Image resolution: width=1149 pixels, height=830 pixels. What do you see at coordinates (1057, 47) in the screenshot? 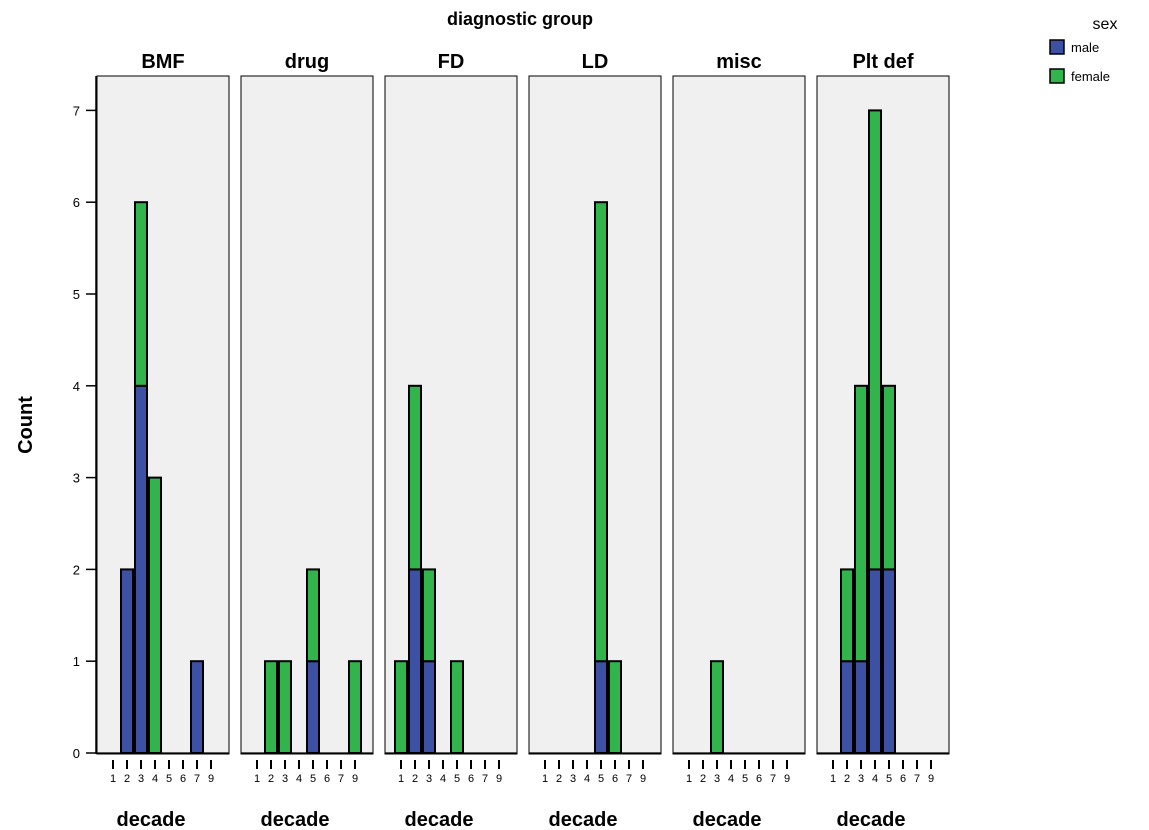
I see `legend-swatch-male` at bounding box center [1057, 47].